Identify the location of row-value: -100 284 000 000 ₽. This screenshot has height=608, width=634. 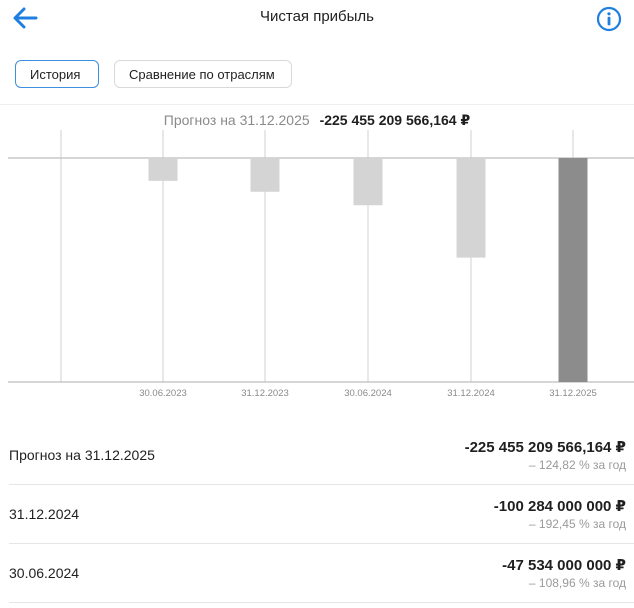
(559, 506).